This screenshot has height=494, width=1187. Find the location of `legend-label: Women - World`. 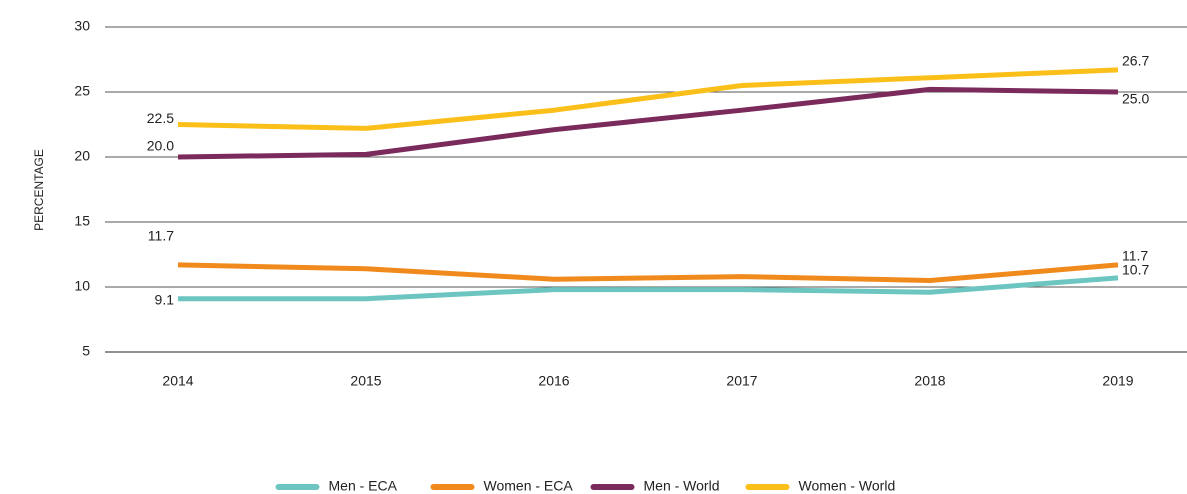

legend-label: Women - World is located at coordinates (847, 486).